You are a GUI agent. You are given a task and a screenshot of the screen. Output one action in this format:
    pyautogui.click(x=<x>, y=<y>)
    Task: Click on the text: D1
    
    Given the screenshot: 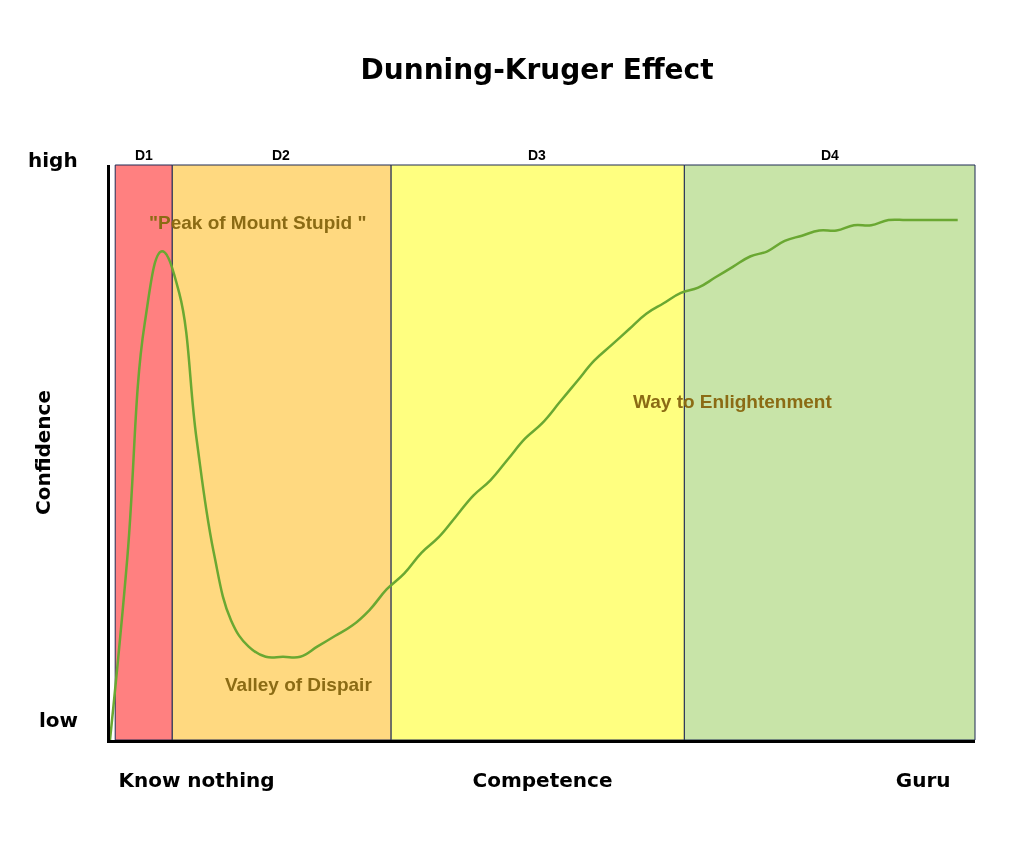 What is the action you would take?
    pyautogui.click(x=144, y=155)
    